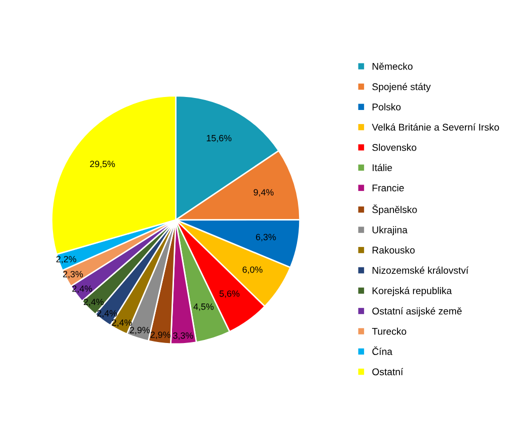 This screenshot has height=447, width=517. I want to click on data-label: 29,5%, so click(102, 164).